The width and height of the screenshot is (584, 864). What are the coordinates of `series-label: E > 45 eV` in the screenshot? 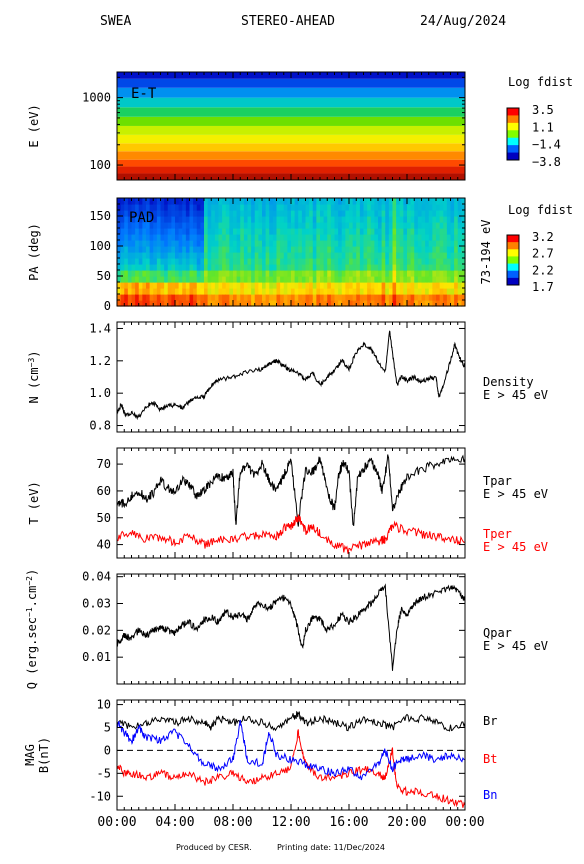 It's located at (515, 547).